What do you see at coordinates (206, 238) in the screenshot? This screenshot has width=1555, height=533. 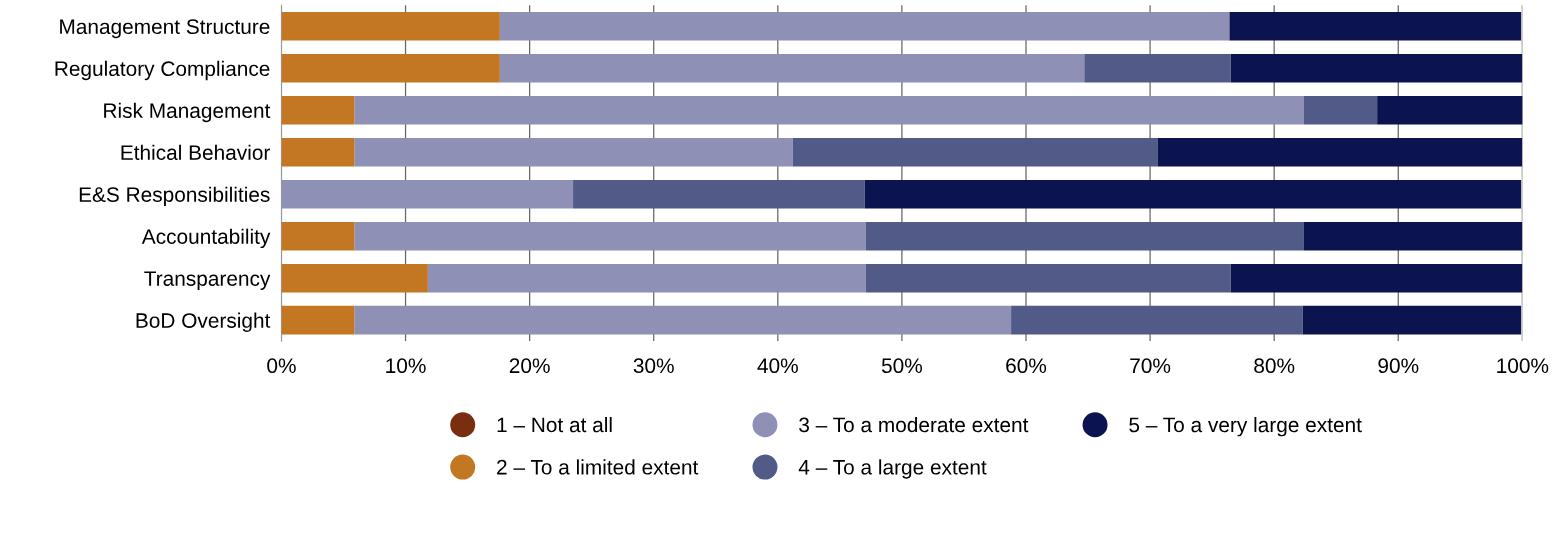 I see `y-tick-label: Accountability` at bounding box center [206, 238].